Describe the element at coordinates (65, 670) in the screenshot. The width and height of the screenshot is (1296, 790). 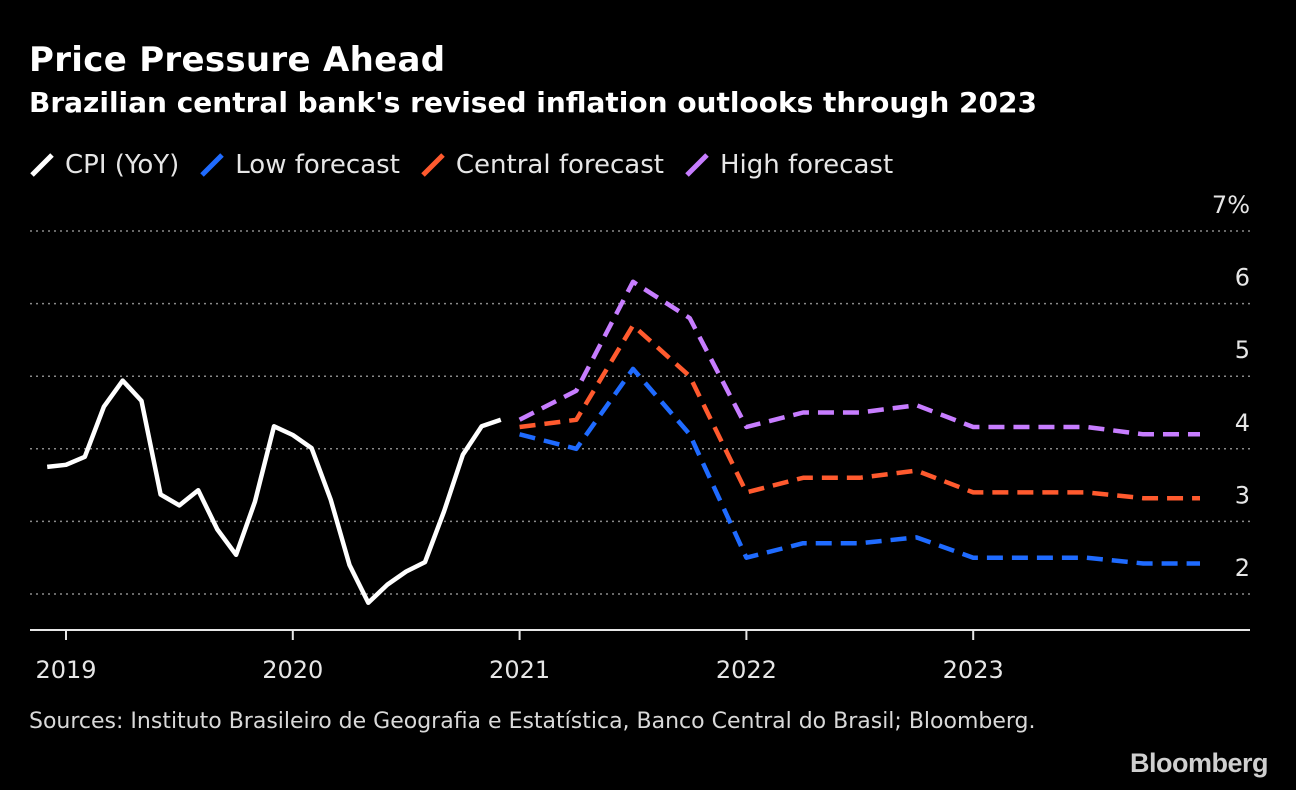
I see `x-tick-label-2019: 2019` at that location.